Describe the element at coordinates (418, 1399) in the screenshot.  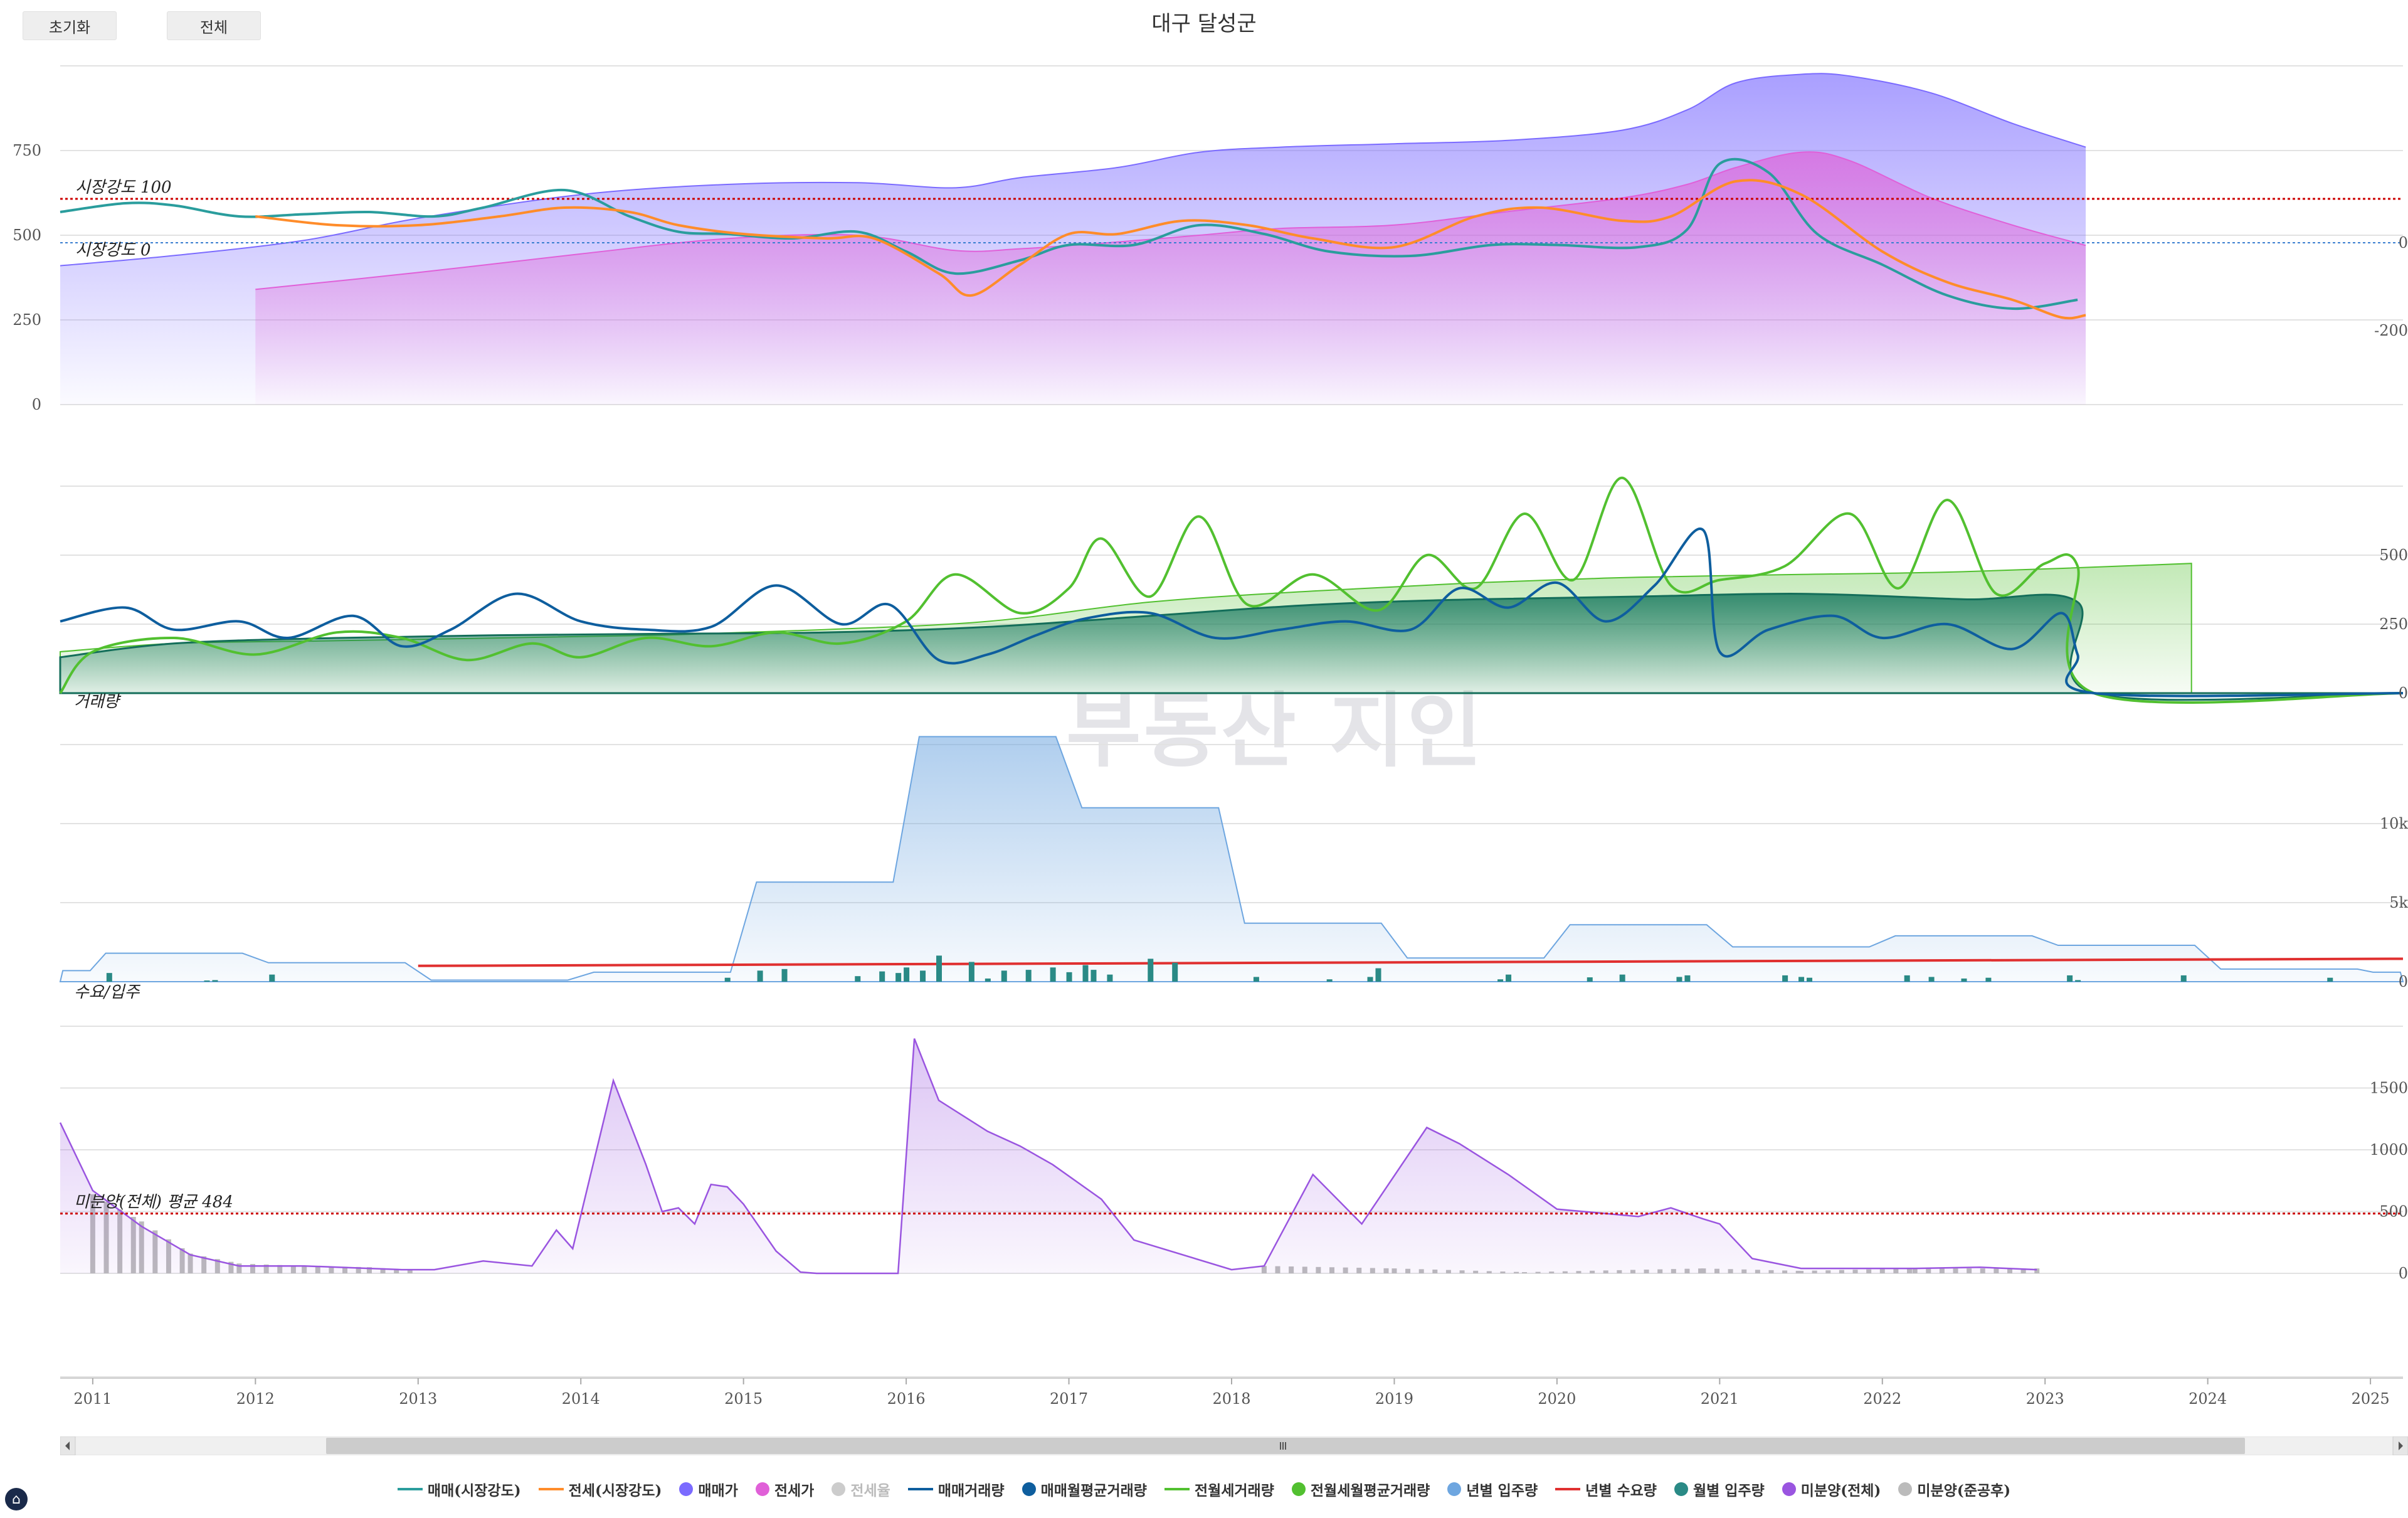
I see `x-tick-label: 2013` at that location.